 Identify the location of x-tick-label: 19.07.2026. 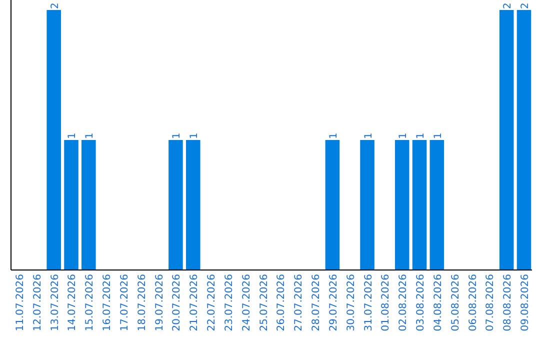
(160, 303).